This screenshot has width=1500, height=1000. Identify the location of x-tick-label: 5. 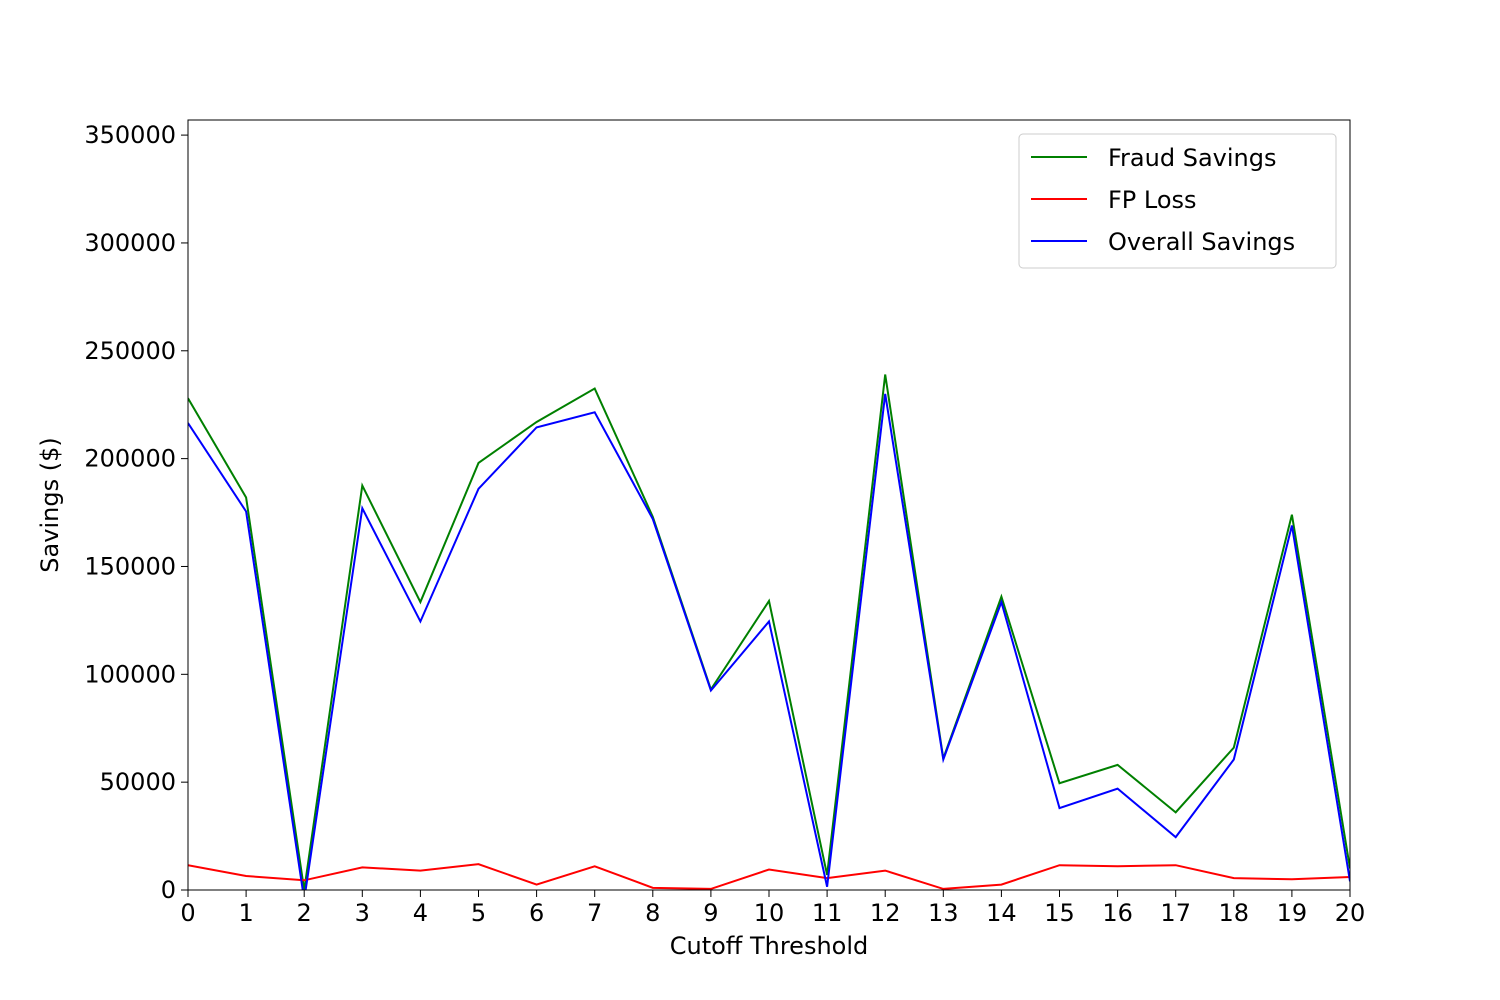
(478, 913).